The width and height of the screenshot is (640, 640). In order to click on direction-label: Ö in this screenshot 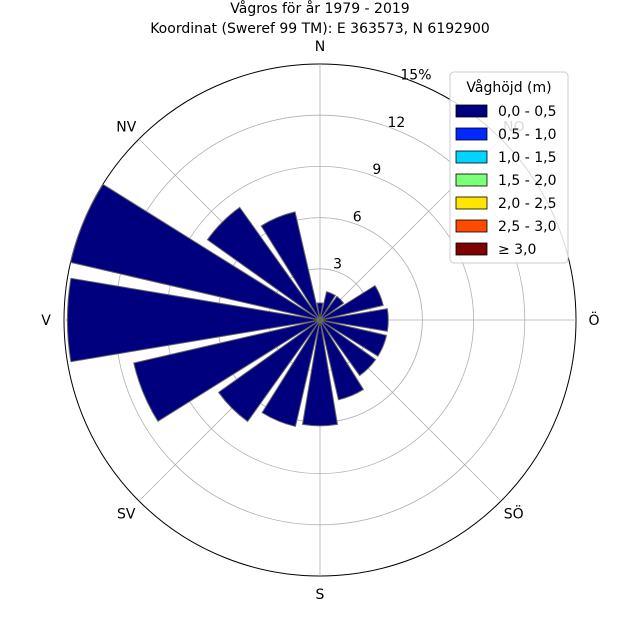, I will do `click(593, 320)`.